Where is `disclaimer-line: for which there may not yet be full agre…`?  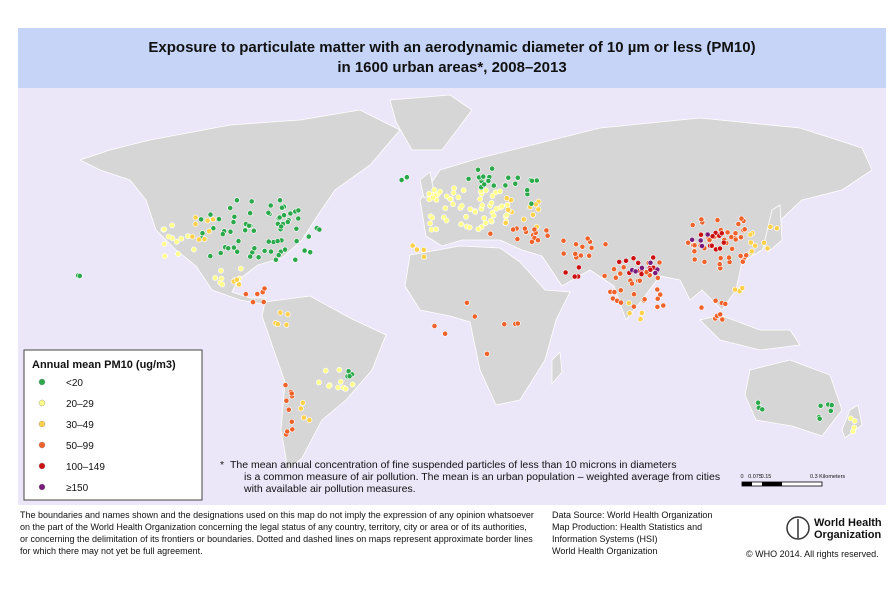
disclaimer-line: for which there may not yet be full agre… is located at coordinates (111, 551).